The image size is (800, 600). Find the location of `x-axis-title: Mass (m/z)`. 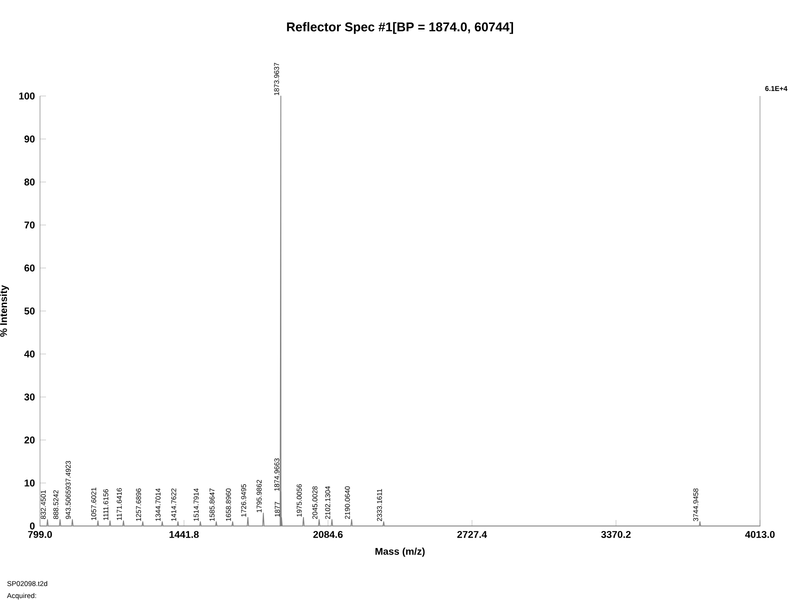

x-axis-title: Mass (m/z) is located at coordinates (400, 552).